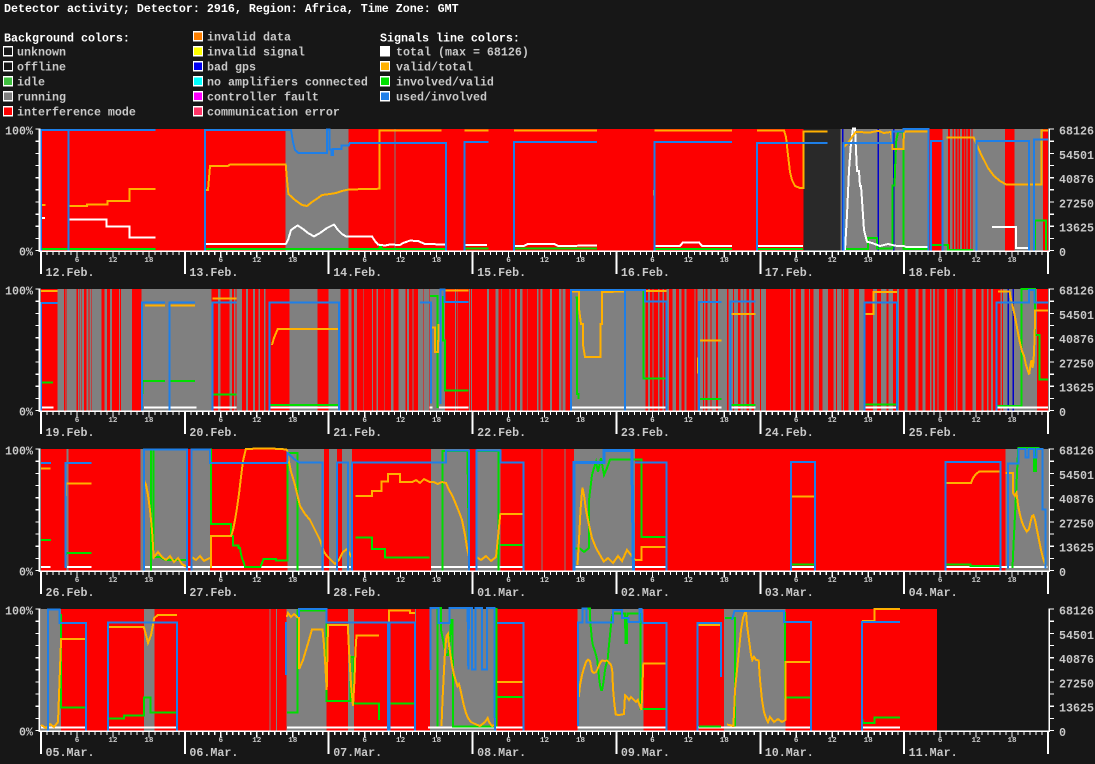 Image resolution: width=1095 pixels, height=764 pixels. I want to click on svg-text: 22.Feb., so click(501, 433).